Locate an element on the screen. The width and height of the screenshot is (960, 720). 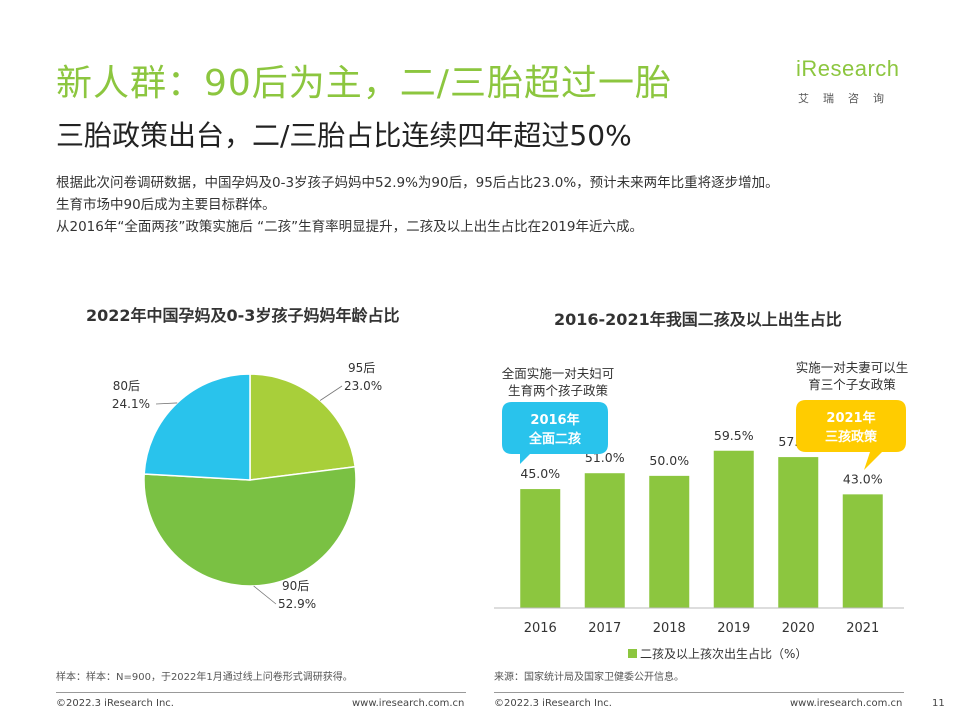
annotation-note-2016-line-2: 生育两个孩子政策 is located at coordinates (558, 390).